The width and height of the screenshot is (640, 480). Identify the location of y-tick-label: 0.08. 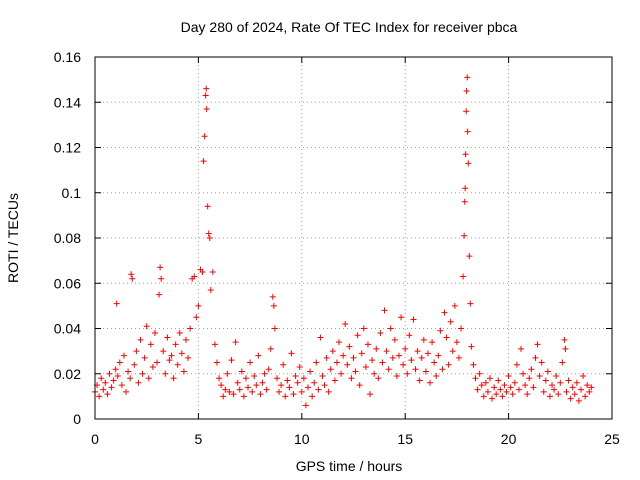
(67, 238).